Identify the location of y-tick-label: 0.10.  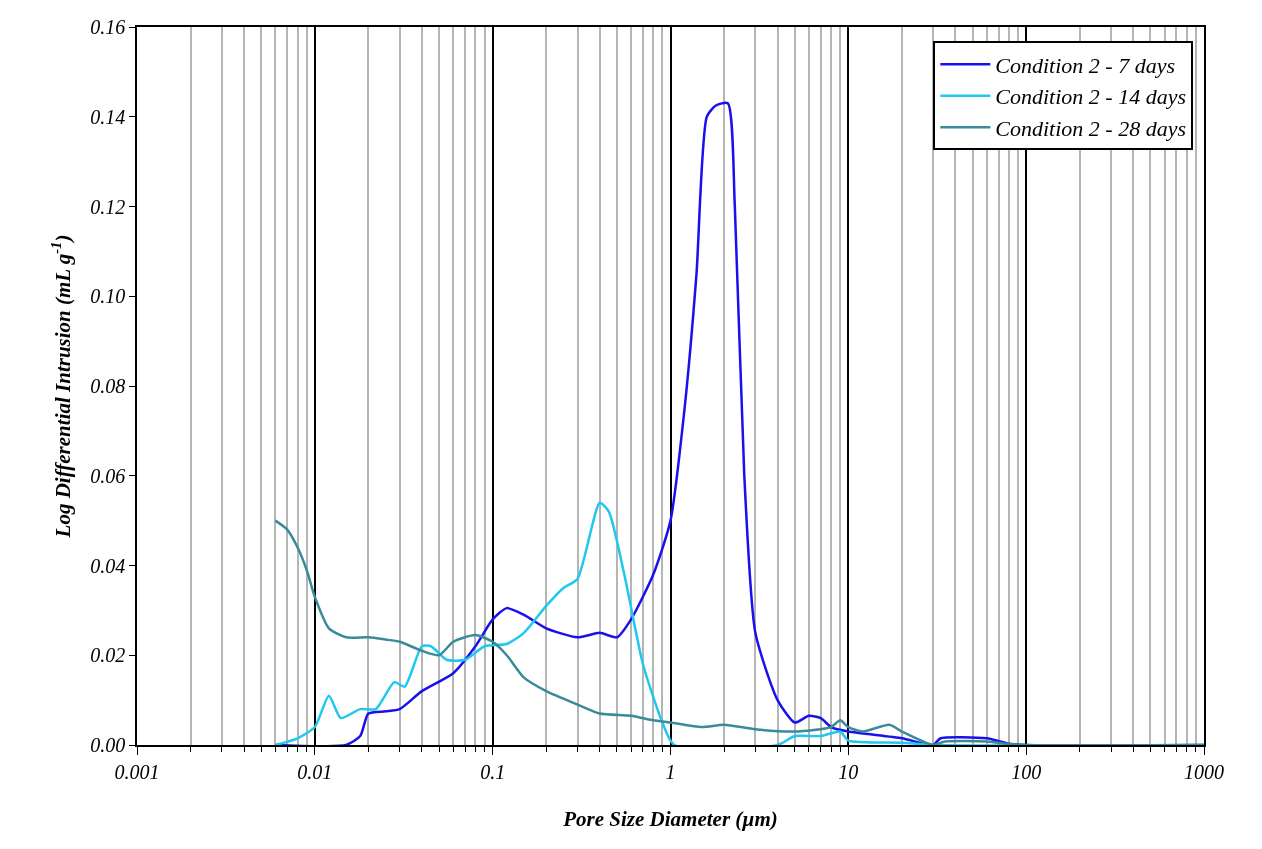
(108, 296).